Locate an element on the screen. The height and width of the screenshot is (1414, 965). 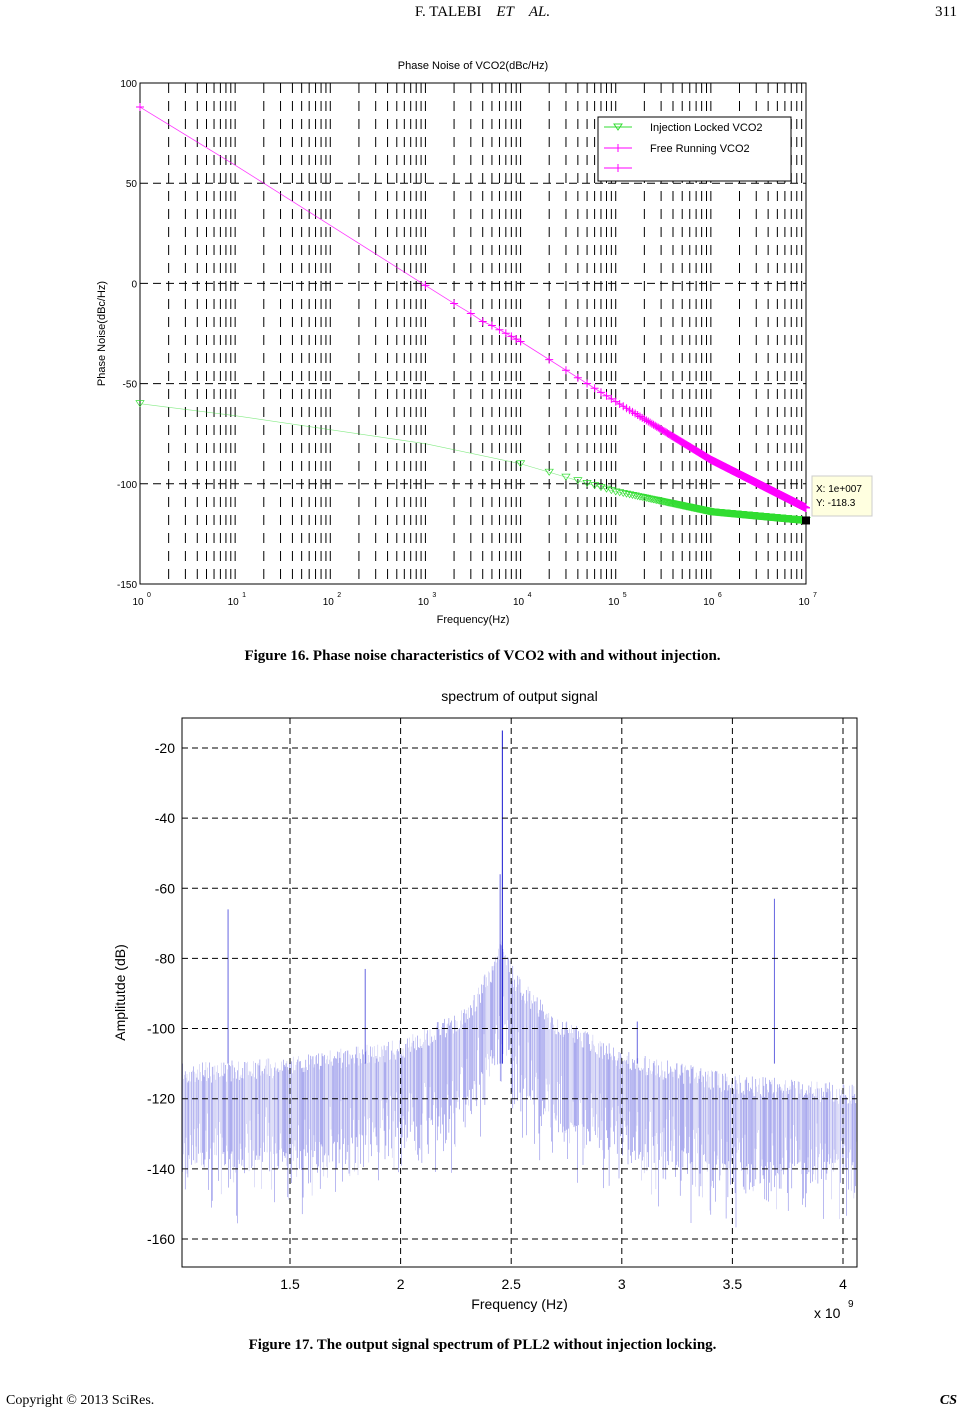
page-number: 311 is located at coordinates (946, 12).